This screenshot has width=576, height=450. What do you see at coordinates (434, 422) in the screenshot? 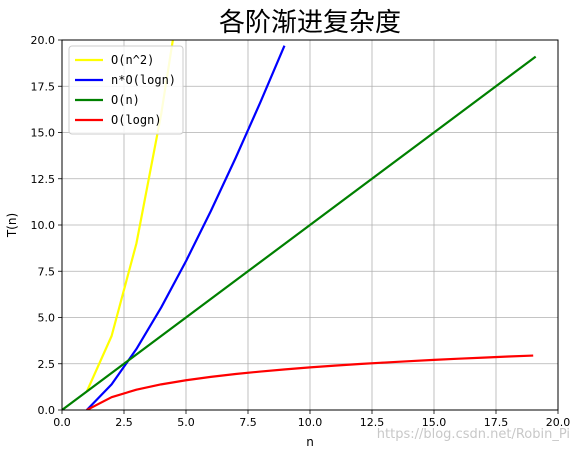
I see `x-tick-label: 15.0` at bounding box center [434, 422].